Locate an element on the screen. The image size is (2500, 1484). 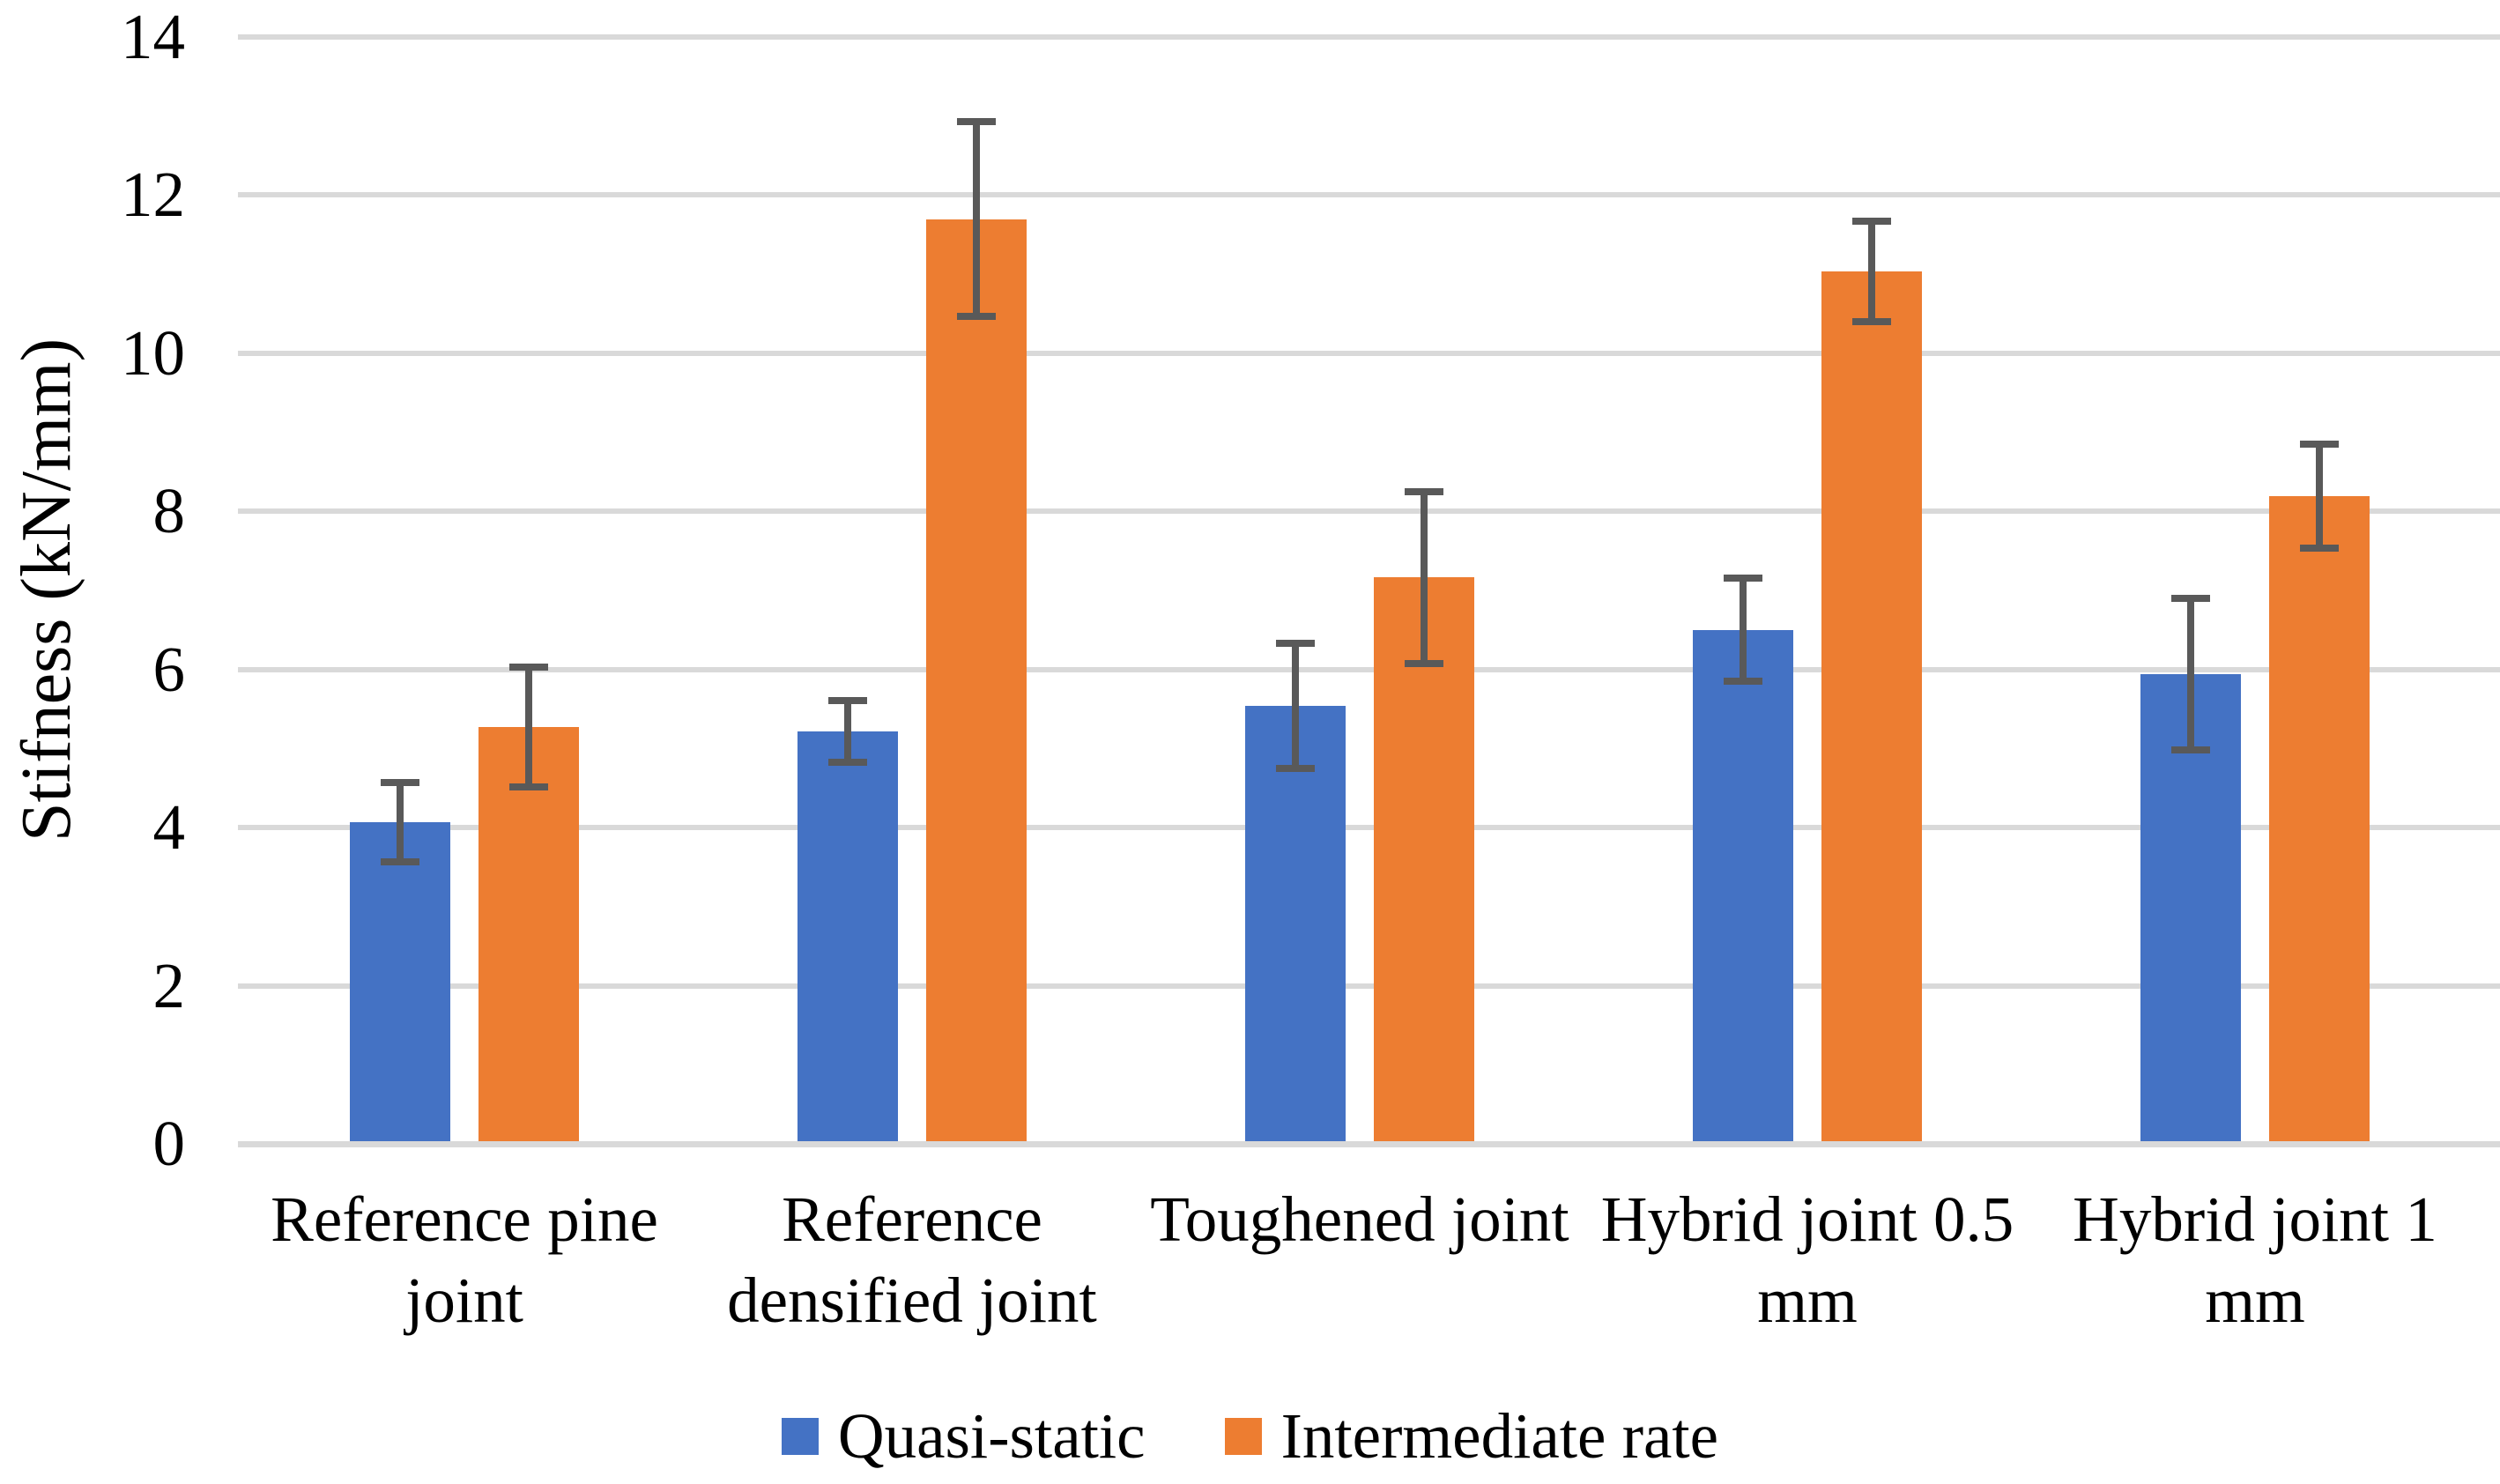
legend-swatch-quasi-static is located at coordinates (800, 1436).